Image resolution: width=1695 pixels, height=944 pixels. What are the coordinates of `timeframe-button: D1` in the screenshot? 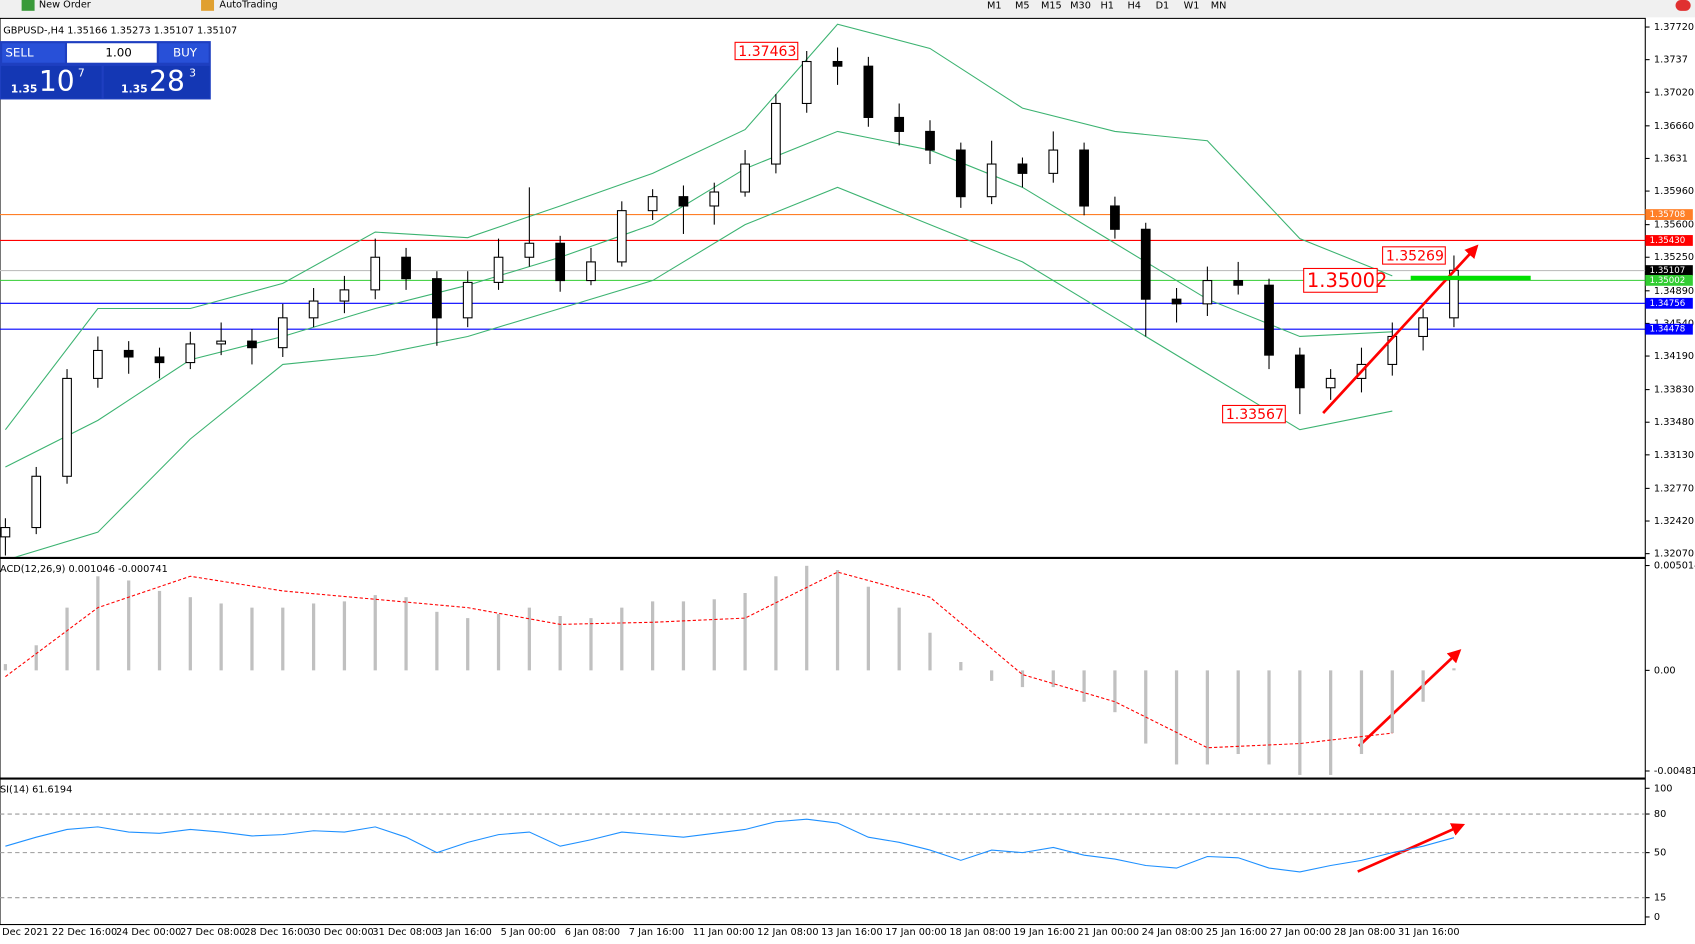 It's located at (1163, 5).